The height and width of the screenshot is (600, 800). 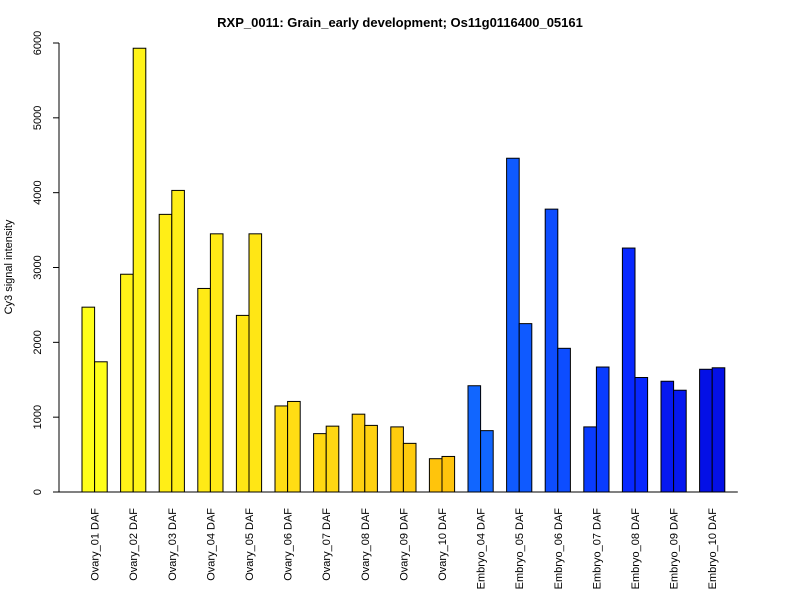 What do you see at coordinates (38, 267) in the screenshot?
I see `y-tick-label: 3000` at bounding box center [38, 267].